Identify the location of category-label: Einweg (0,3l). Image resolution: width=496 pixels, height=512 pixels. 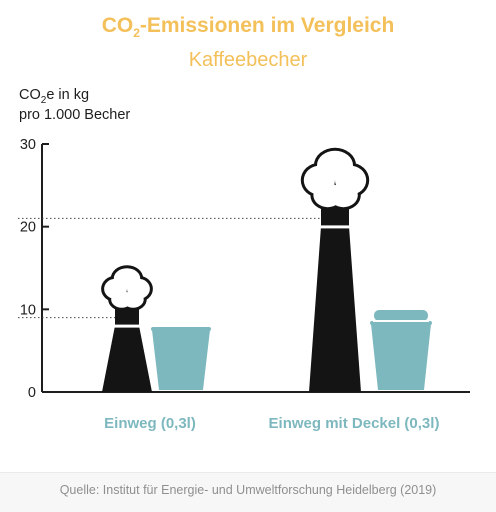
(150, 423).